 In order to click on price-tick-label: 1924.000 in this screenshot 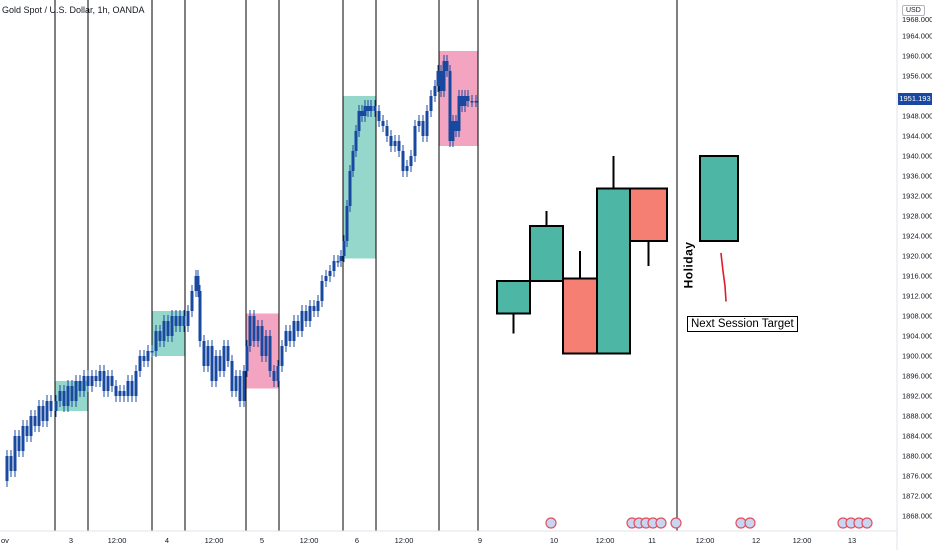, I will do `click(917, 236)`.